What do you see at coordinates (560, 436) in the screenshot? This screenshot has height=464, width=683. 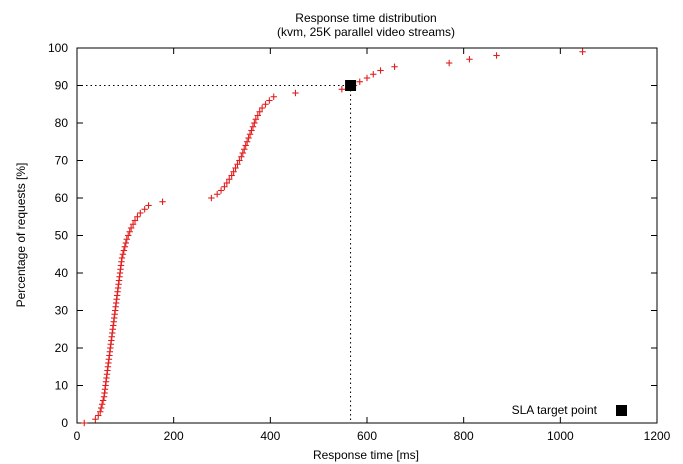 I see `x-tick-label: 1000` at bounding box center [560, 436].